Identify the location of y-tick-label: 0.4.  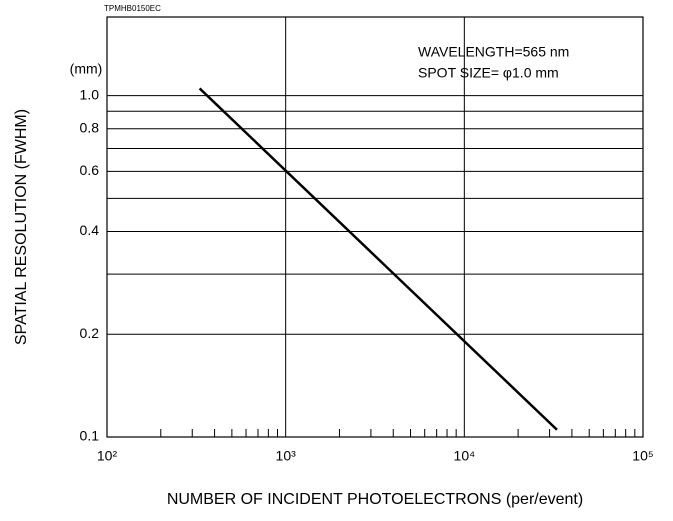
(90, 230).